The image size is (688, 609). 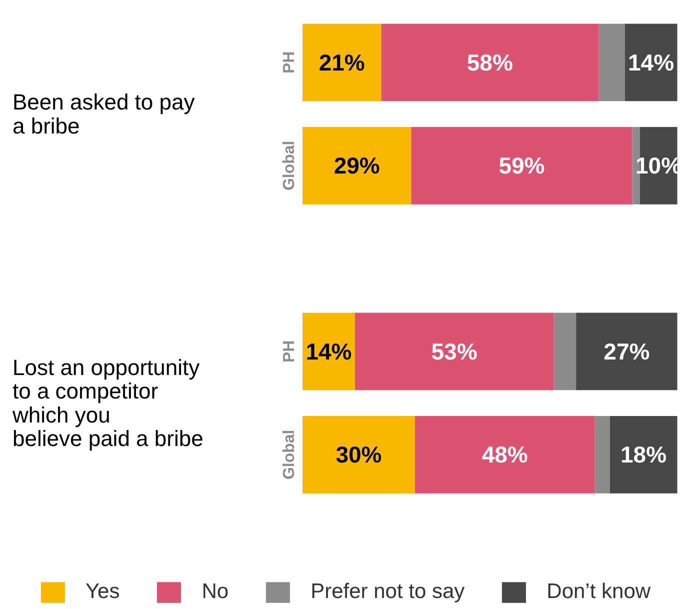 What do you see at coordinates (387, 592) in the screenshot?
I see `legend-label: Prefer not to say` at bounding box center [387, 592].